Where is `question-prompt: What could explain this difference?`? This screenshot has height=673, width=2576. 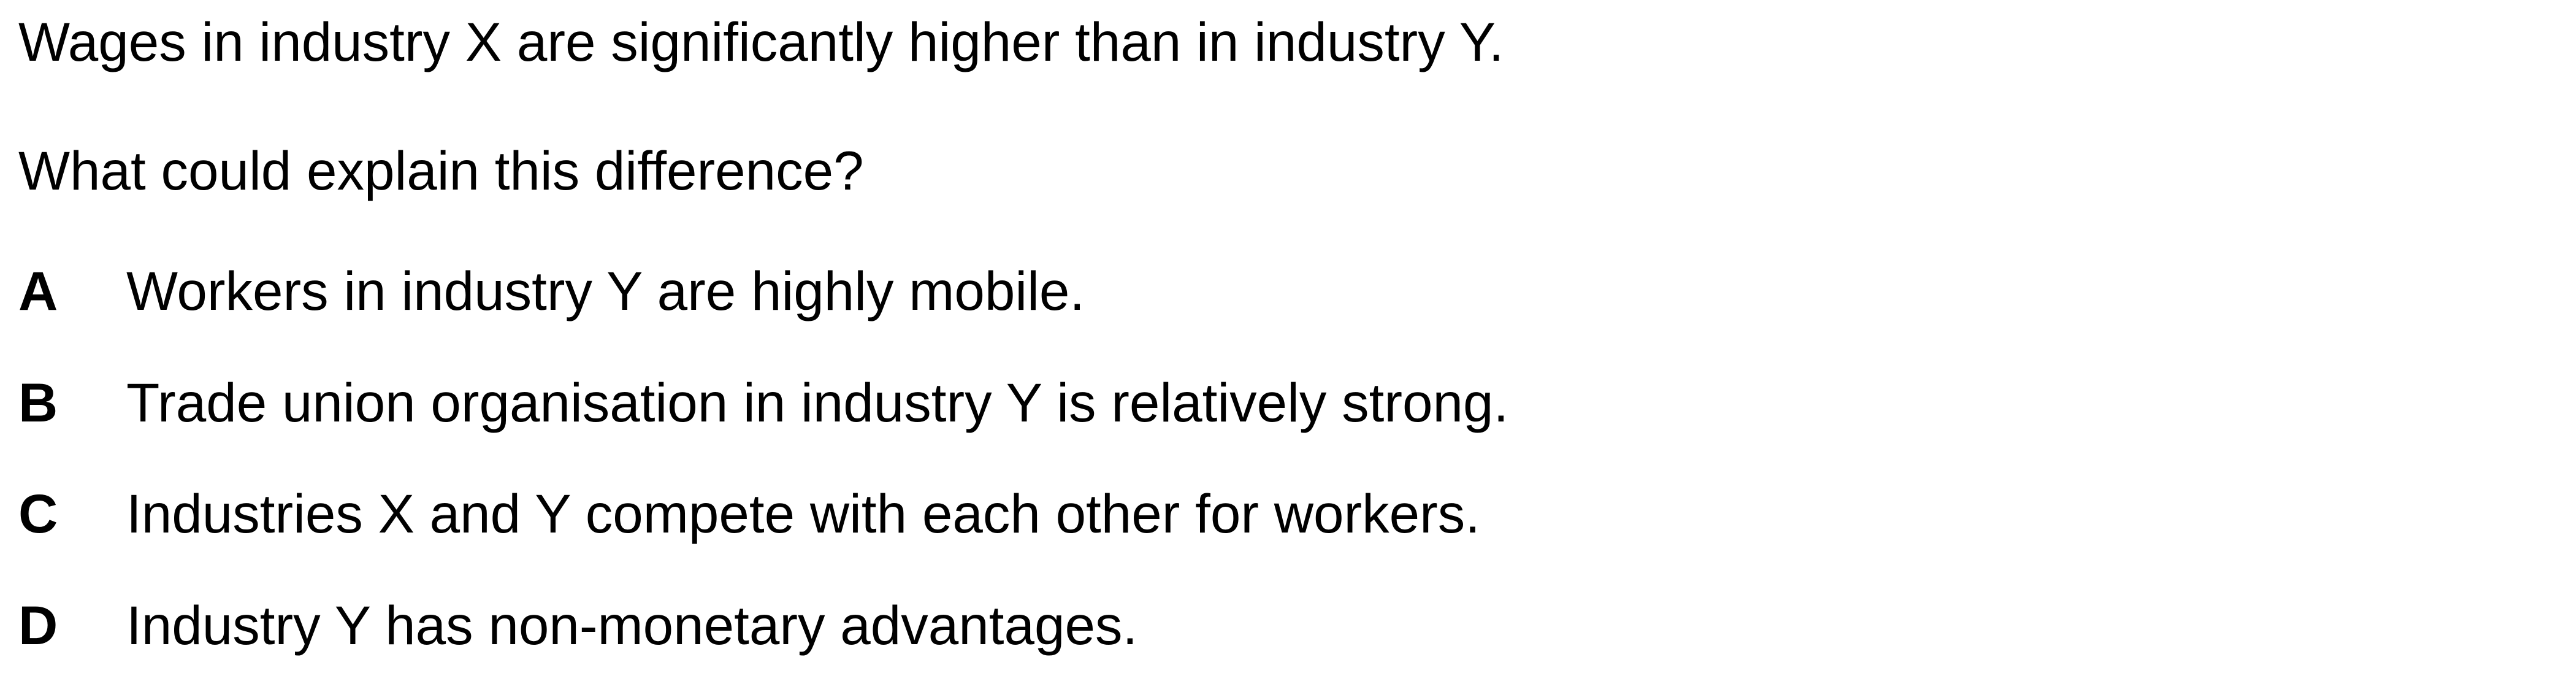
question-prompt: What could explain this difference? is located at coordinates (441, 170).